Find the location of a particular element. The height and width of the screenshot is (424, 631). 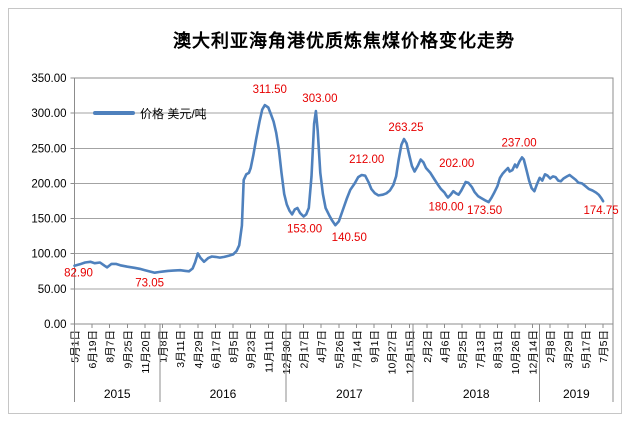

y-tick-label: 150.00 is located at coordinates (48, 220).